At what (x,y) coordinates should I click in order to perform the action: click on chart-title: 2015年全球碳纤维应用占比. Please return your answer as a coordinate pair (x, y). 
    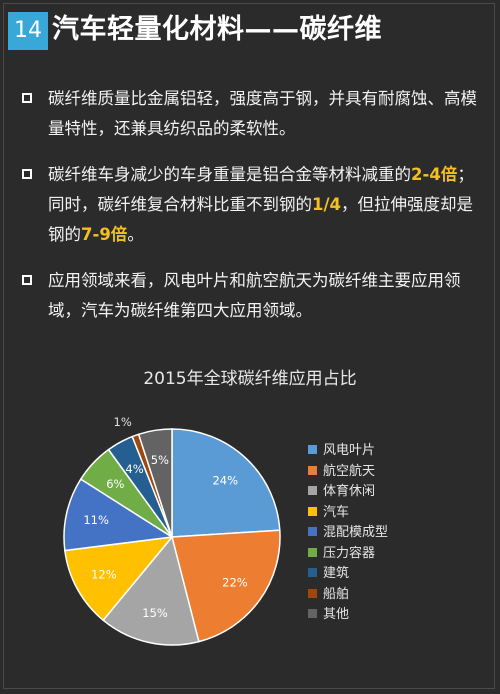
    Looking at the image, I should click on (250, 379).